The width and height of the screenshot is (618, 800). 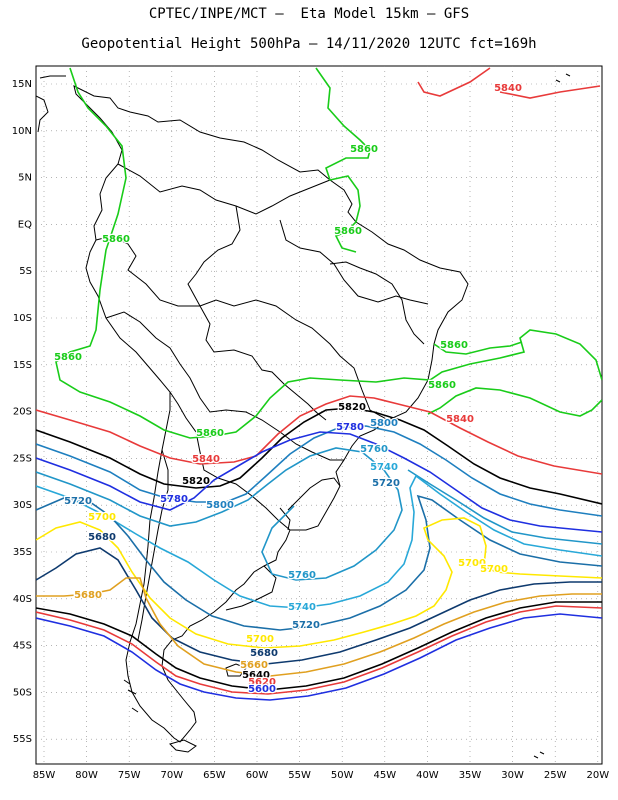 What do you see at coordinates (25, 224) in the screenshot?
I see `latitude-label: EQ` at bounding box center [25, 224].